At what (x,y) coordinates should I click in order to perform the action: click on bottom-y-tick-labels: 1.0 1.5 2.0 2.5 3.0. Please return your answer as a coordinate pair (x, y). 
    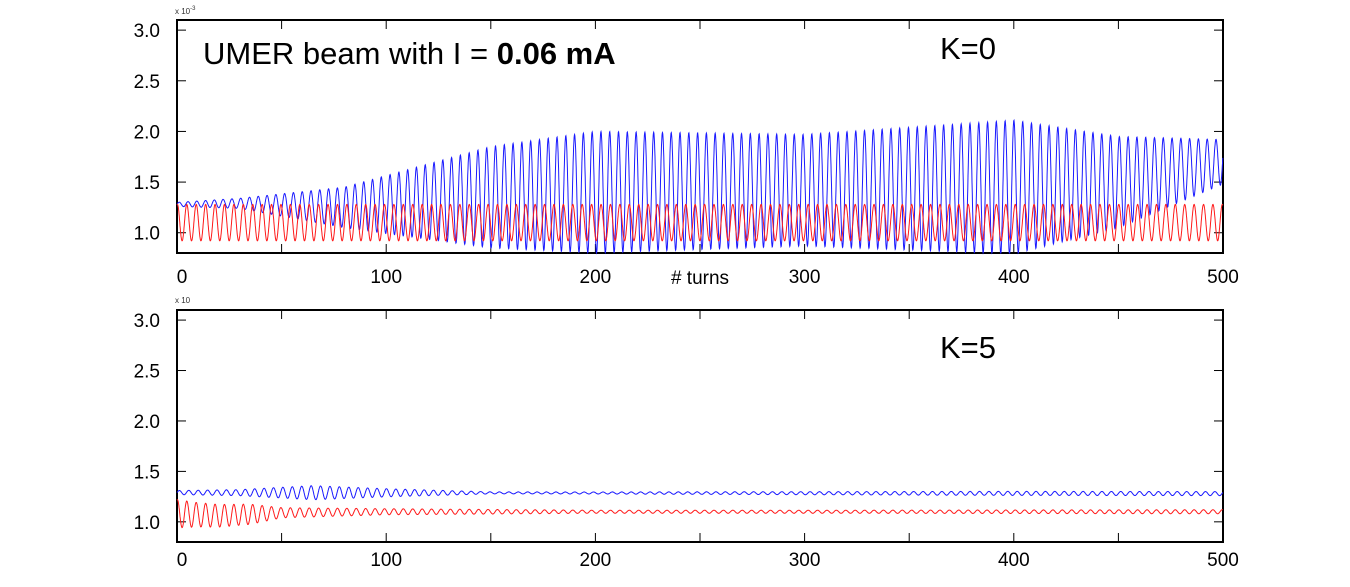
    Looking at the image, I should click on (147, 422).